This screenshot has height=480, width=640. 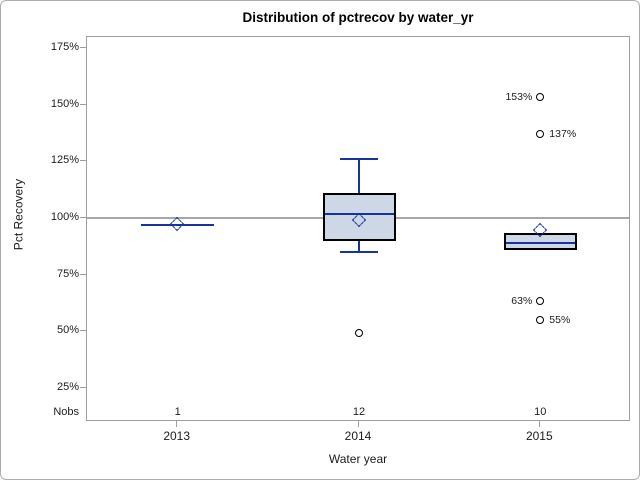 What do you see at coordinates (177, 412) in the screenshot?
I see `nobs-value: 1` at bounding box center [177, 412].